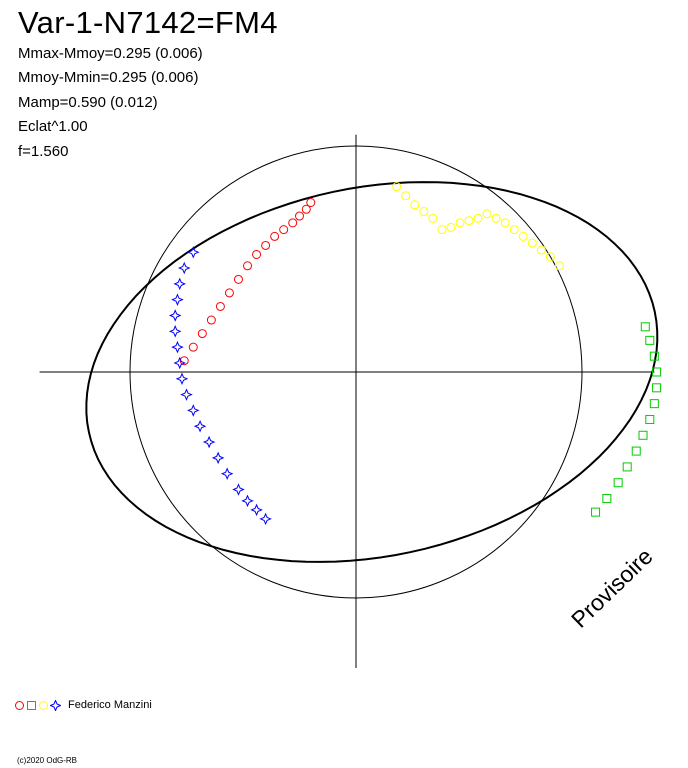 The width and height of the screenshot is (688, 768). What do you see at coordinates (108, 77) in the screenshot?
I see `stat-amplitude-min: Mmoy-Mmin=0.295 (0.006)` at bounding box center [108, 77].